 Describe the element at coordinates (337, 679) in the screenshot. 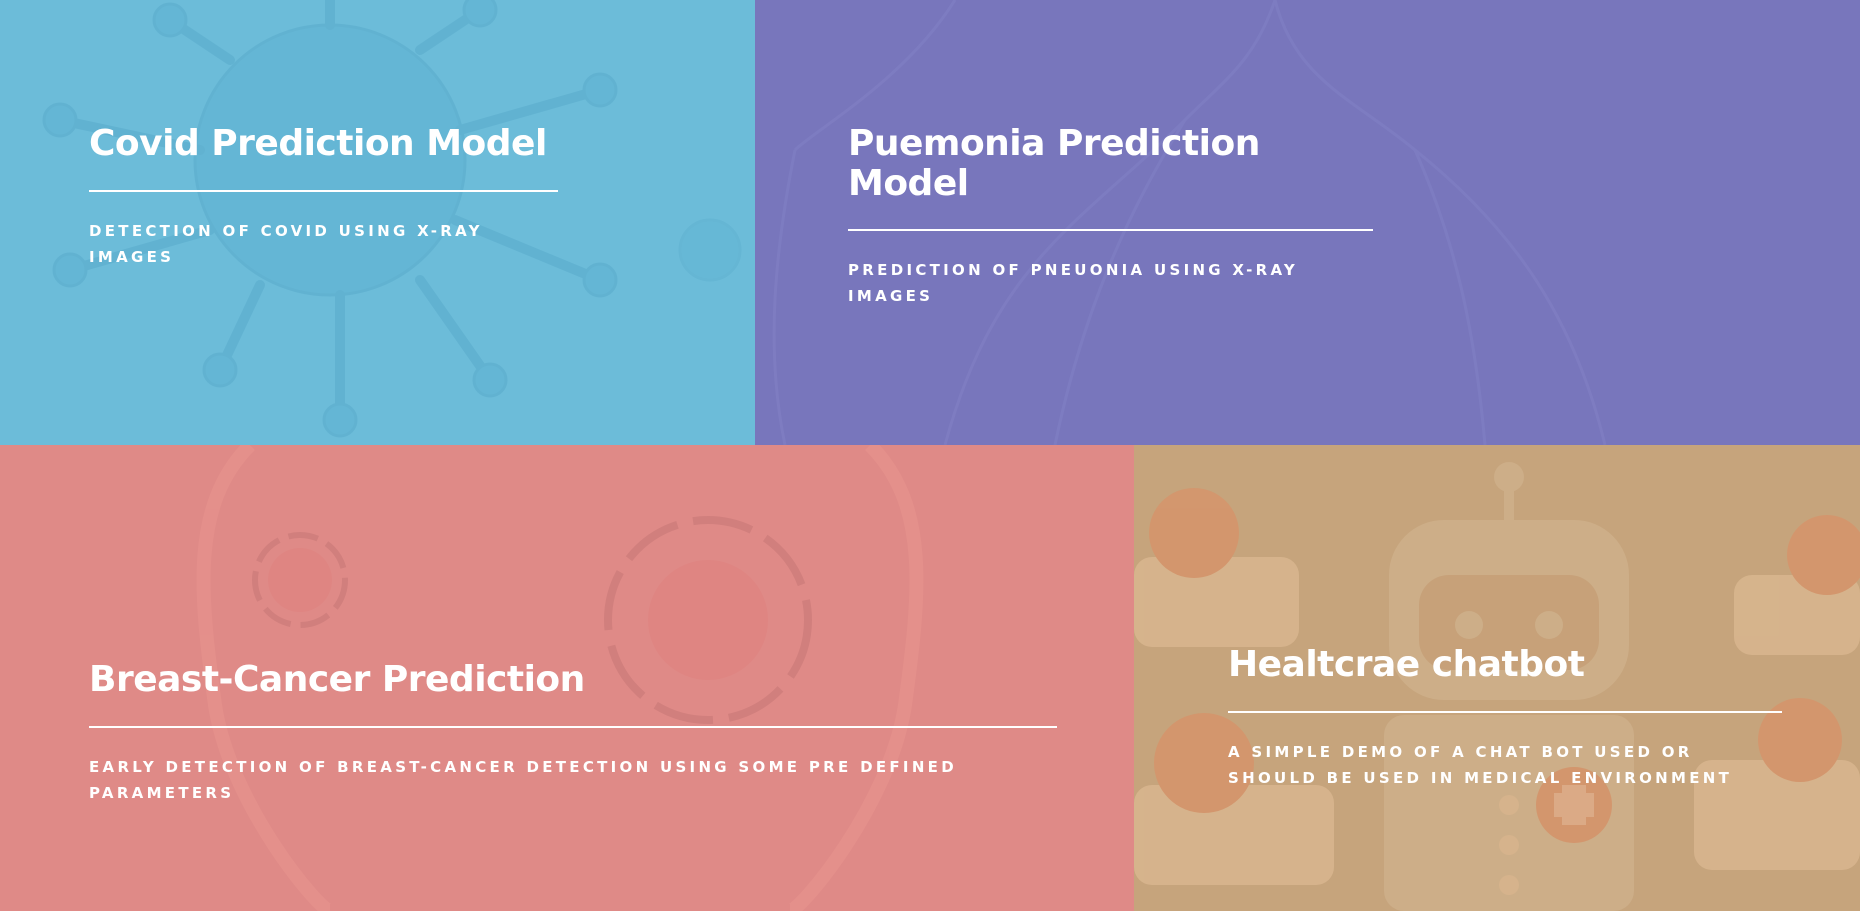

I see `card-title: Breast-Cancer Prediction` at that location.